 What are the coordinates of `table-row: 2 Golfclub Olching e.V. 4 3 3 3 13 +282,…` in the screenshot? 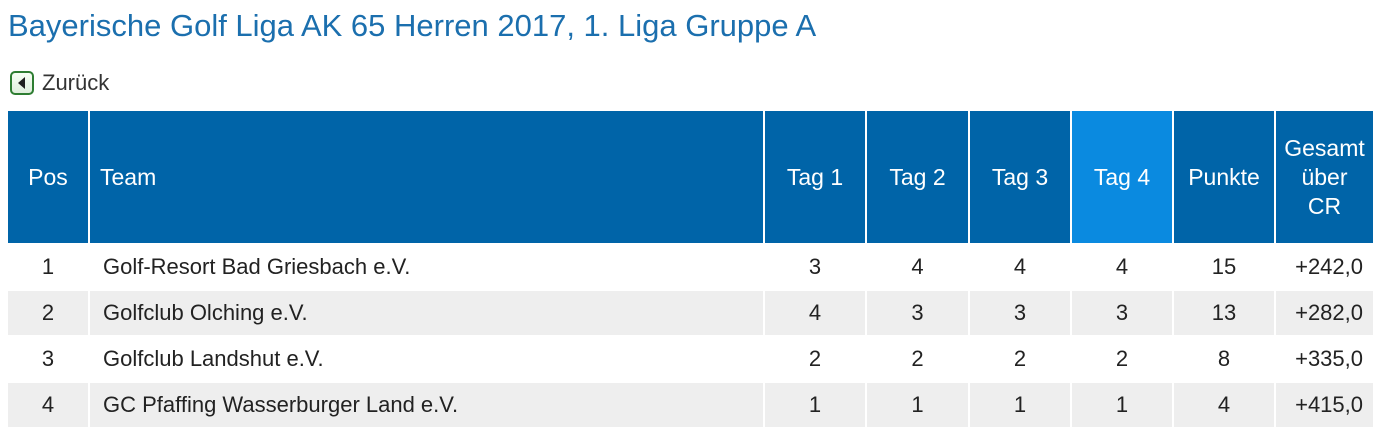 It's located at (690, 312).